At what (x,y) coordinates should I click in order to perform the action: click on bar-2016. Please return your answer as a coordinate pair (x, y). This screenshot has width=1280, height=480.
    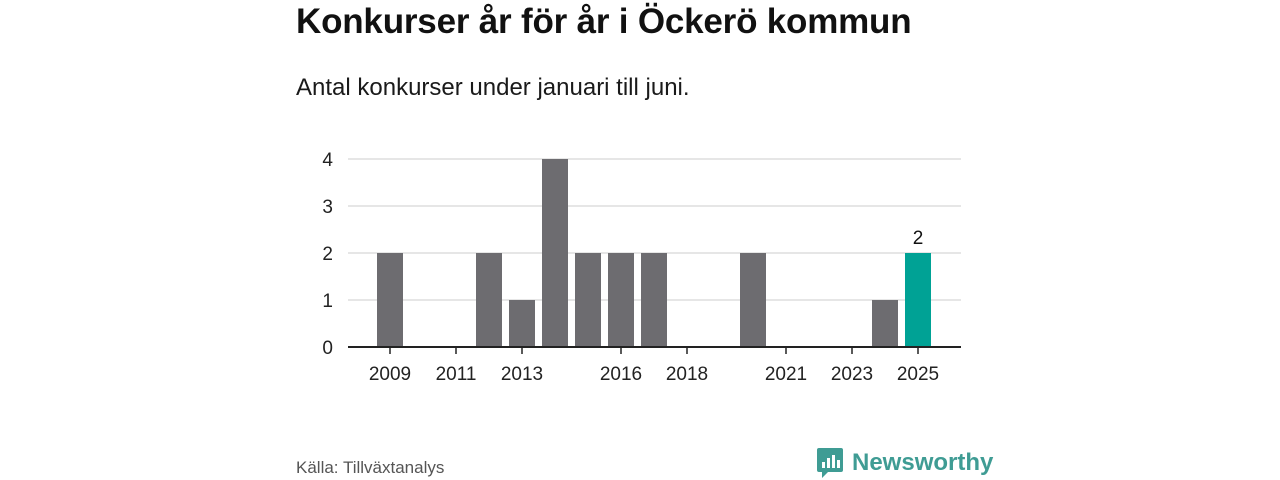
    Looking at the image, I should click on (621, 300).